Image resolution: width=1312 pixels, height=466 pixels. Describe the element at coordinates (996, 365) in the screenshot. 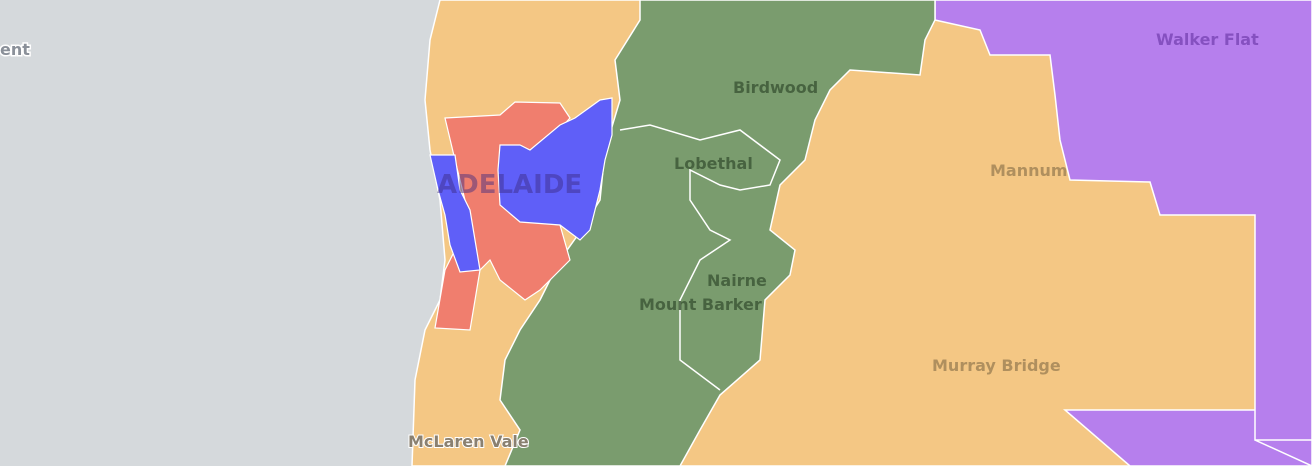

I see `label-murray-bridge: Murray Bridge` at that location.